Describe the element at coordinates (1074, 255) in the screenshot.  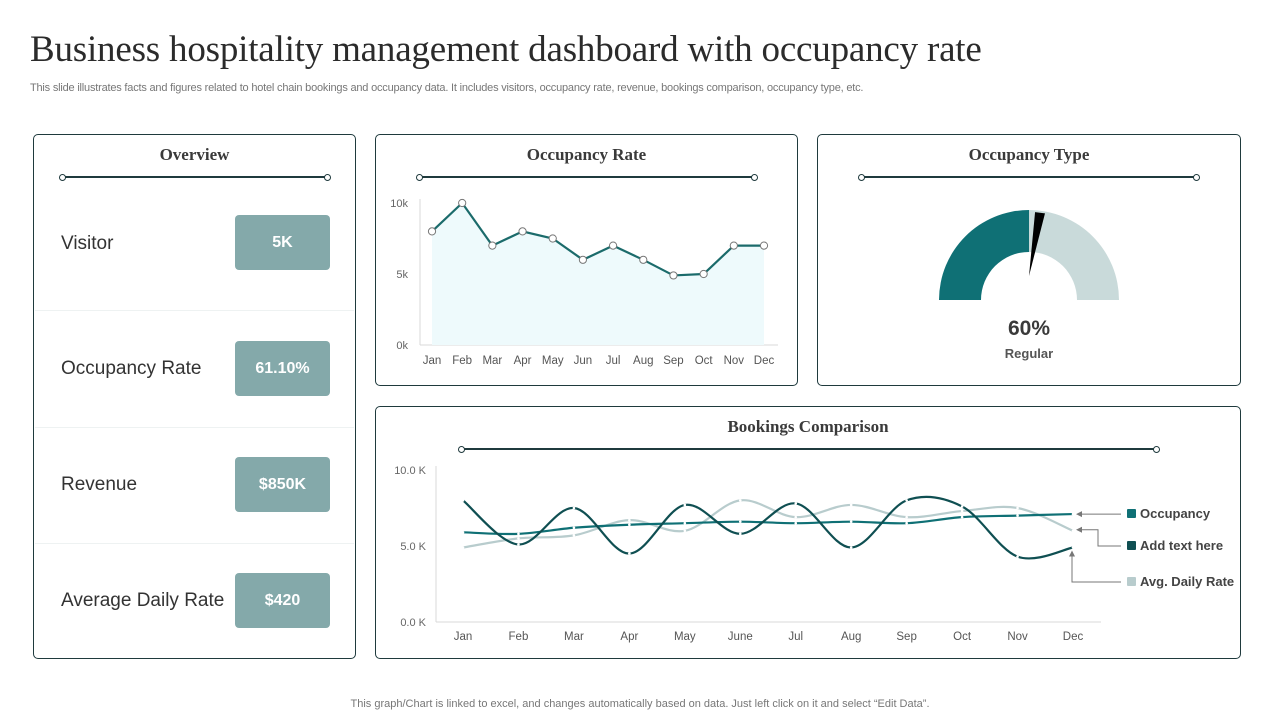
I see `gauge-remaining-segment` at that location.